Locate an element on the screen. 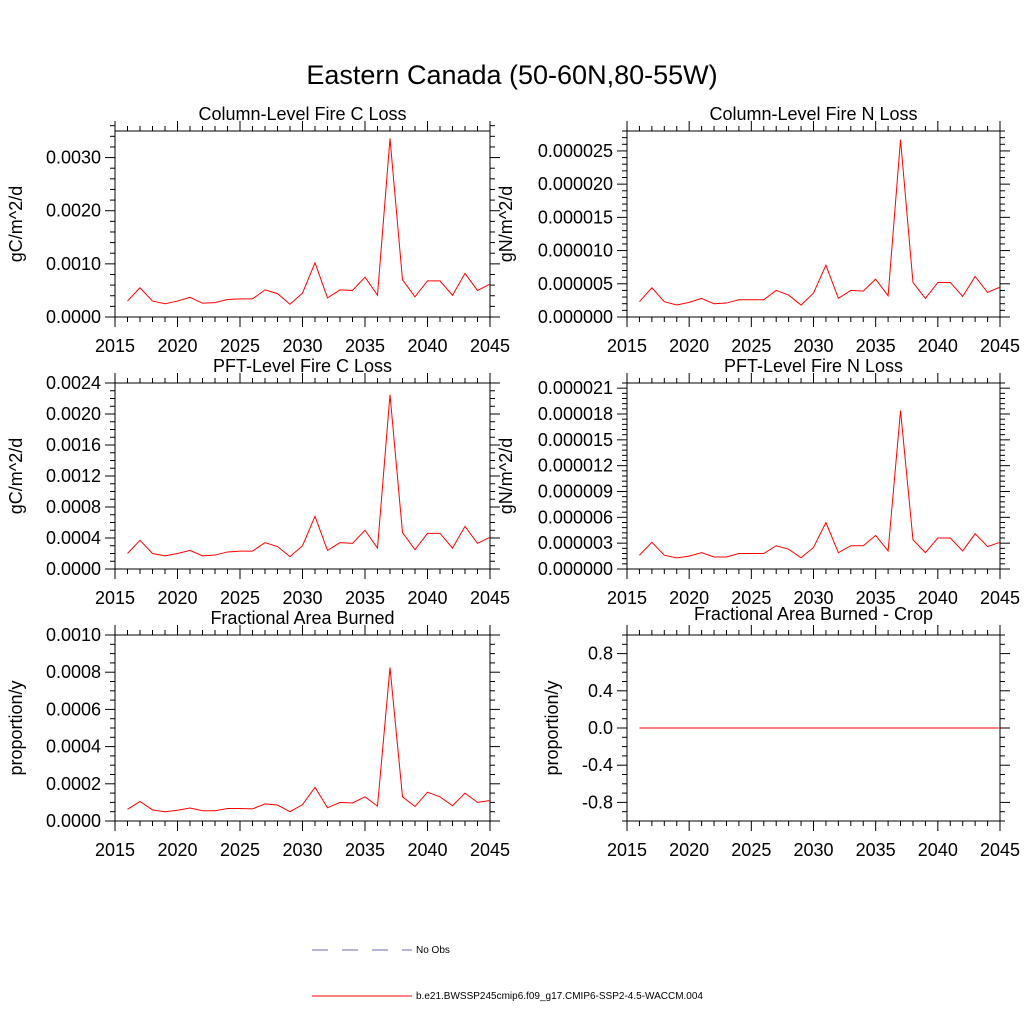 Image resolution: width=1024 pixels, height=1024 pixels. legend-obs-label: No Obs is located at coordinates (433, 950).